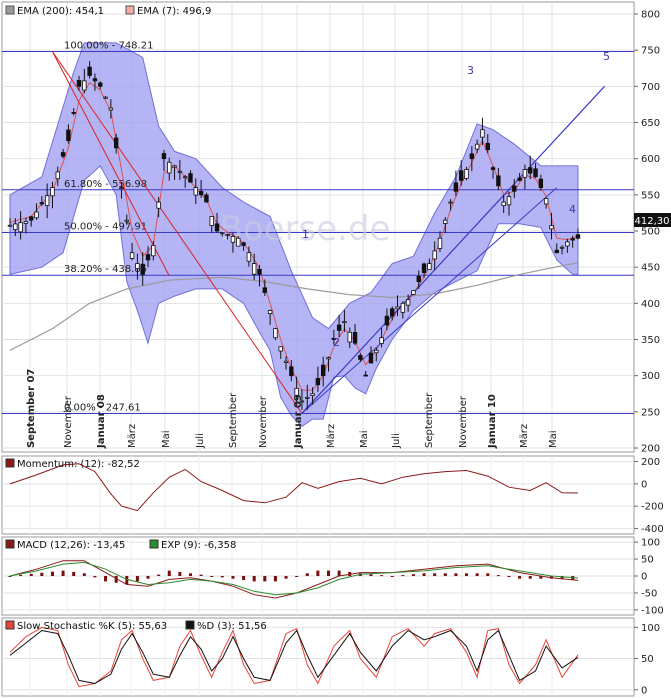 Image resolution: width=671 pixels, height=698 pixels. I want to click on ema7-legend: EMA (7): 496,9, so click(174, 11).